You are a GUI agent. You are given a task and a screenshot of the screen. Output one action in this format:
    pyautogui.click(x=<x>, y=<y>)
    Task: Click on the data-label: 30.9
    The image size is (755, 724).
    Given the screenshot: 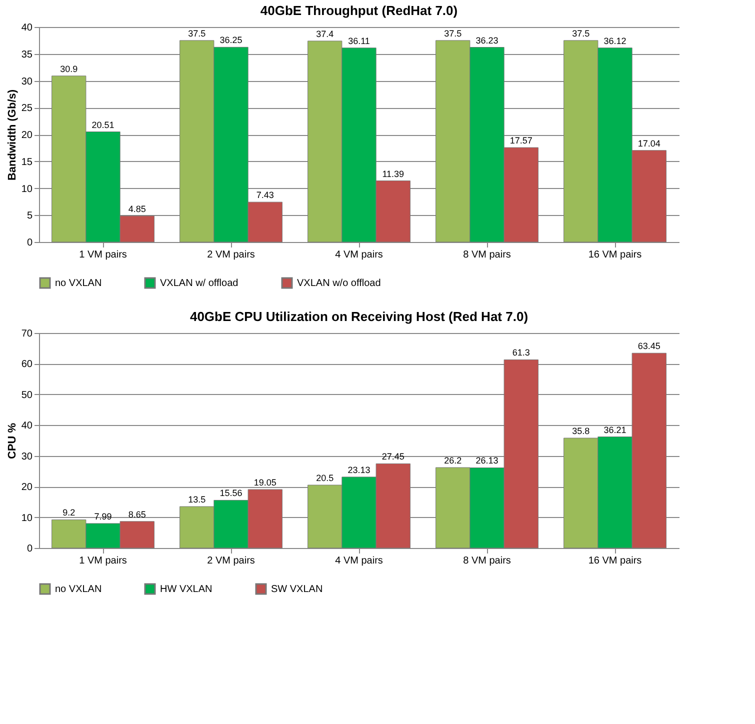 What is the action you would take?
    pyautogui.click(x=69, y=69)
    